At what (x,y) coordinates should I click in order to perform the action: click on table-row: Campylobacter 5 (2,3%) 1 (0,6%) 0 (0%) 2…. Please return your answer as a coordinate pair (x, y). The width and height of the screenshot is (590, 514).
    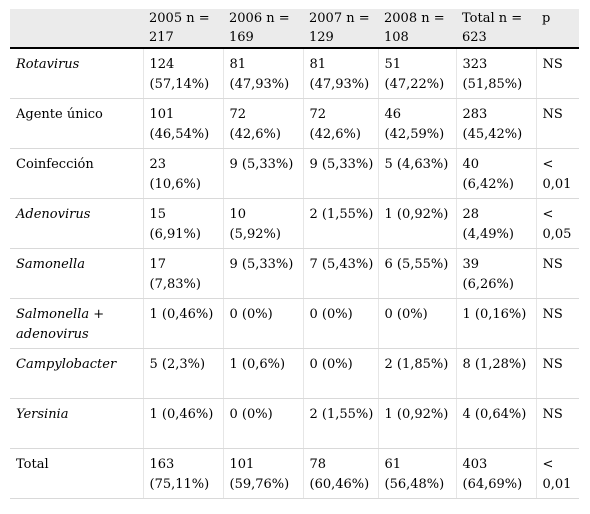
    Looking at the image, I should click on (294, 373).